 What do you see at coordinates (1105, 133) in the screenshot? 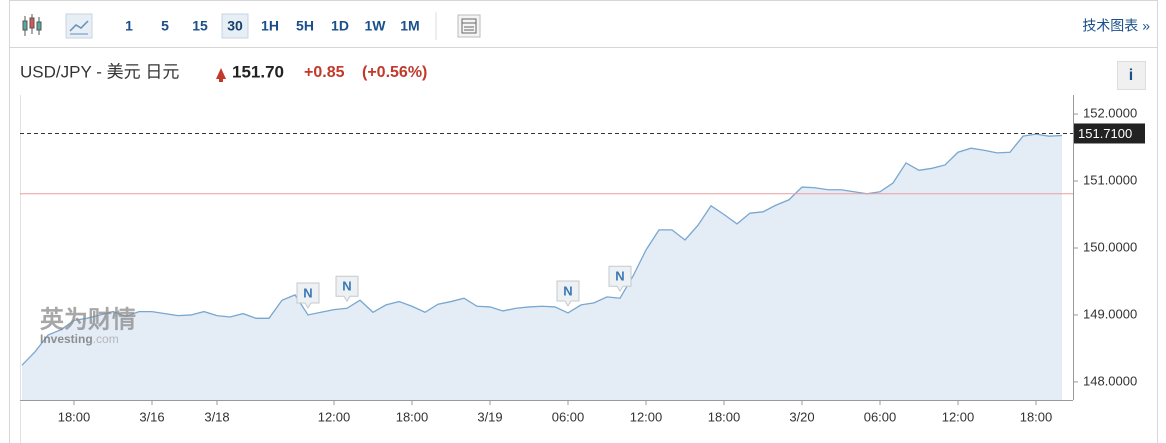
I see `current-price-label: 151.7100` at bounding box center [1105, 133].